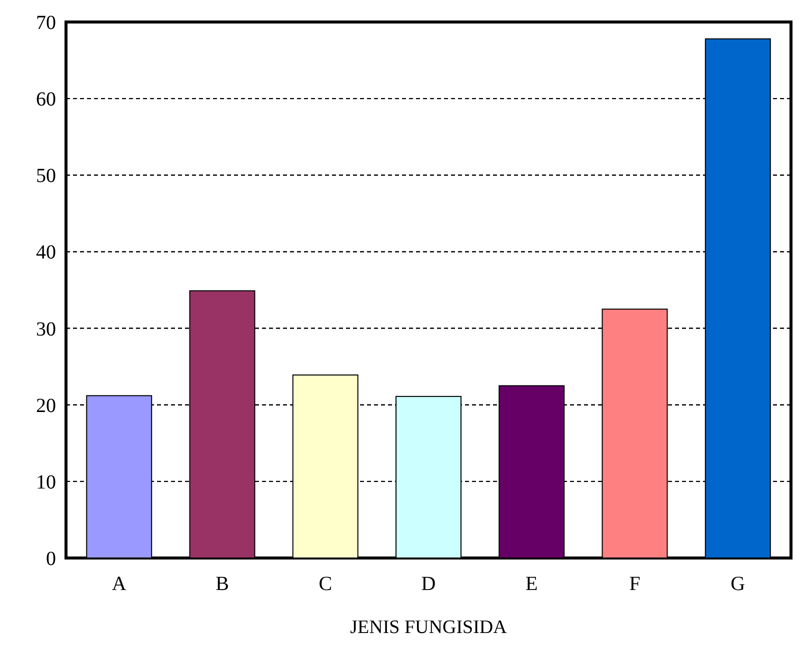  What do you see at coordinates (46, 405) in the screenshot?
I see `y-tick-label: 20` at bounding box center [46, 405].